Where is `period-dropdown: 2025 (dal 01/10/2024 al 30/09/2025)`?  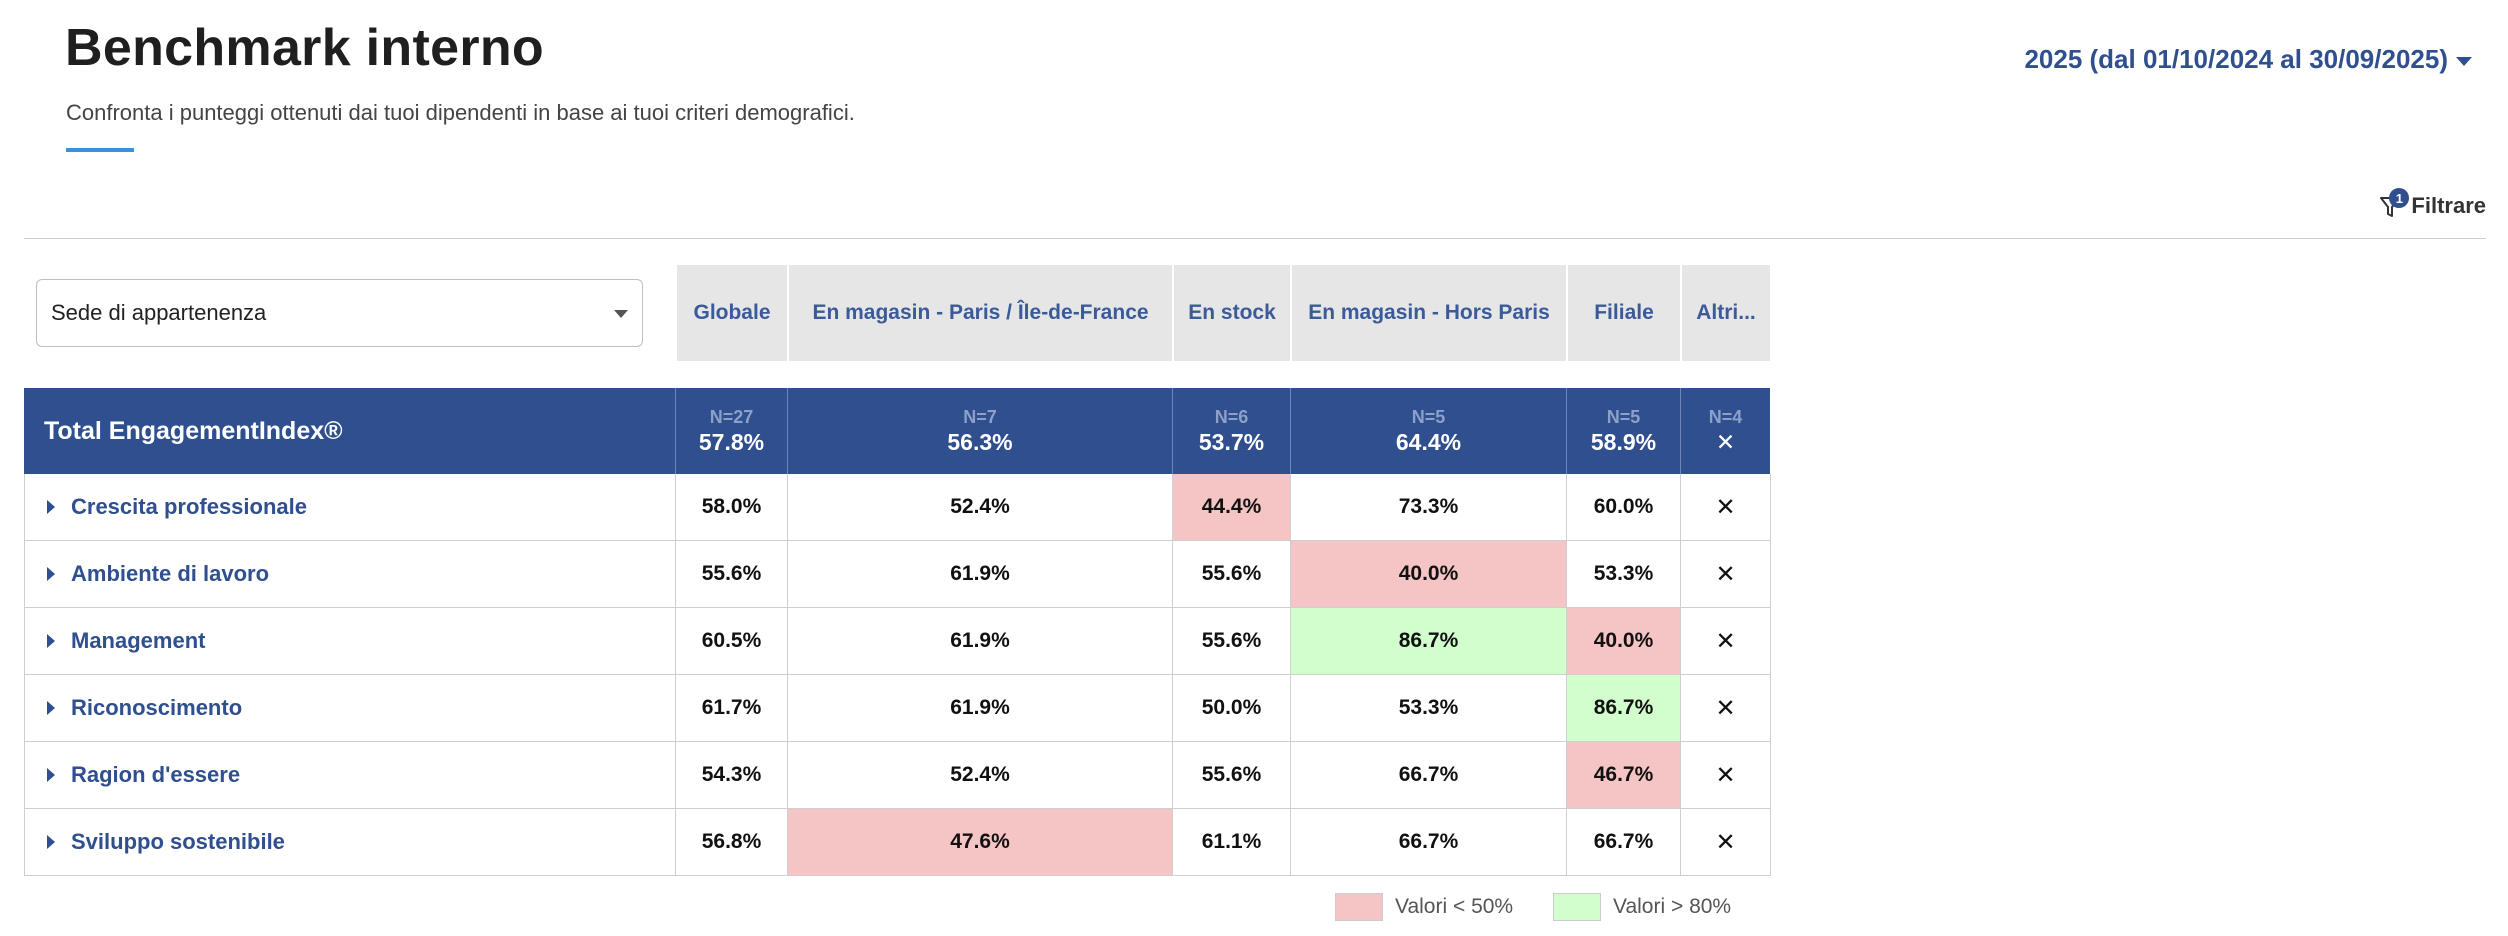
period-dropdown: 2025 (dal 01/10/2024 al 30/09/2025) is located at coordinates (2248, 59).